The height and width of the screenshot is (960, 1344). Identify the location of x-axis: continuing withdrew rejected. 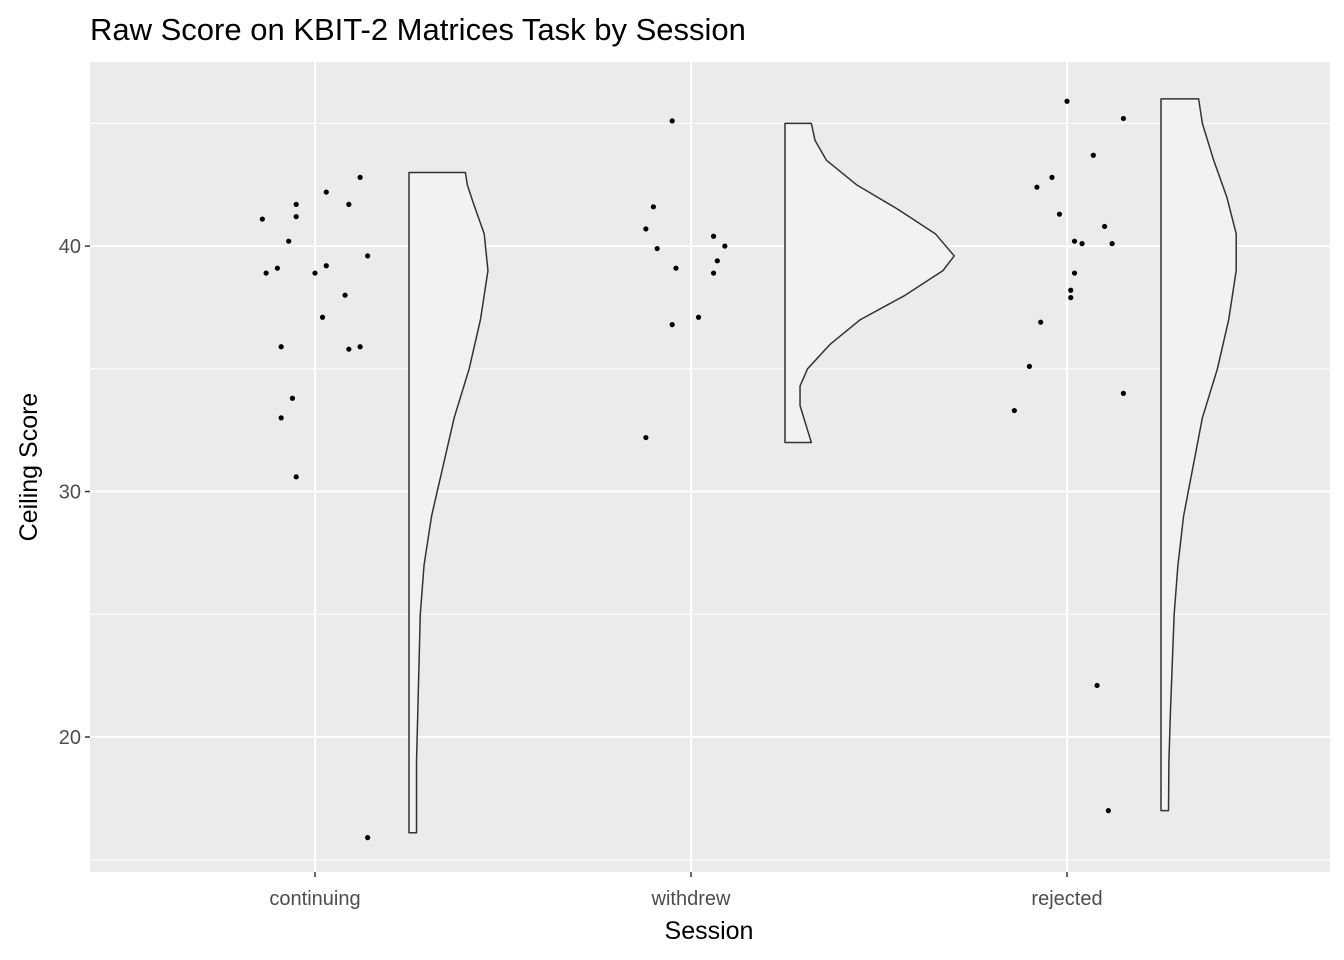
(686, 891).